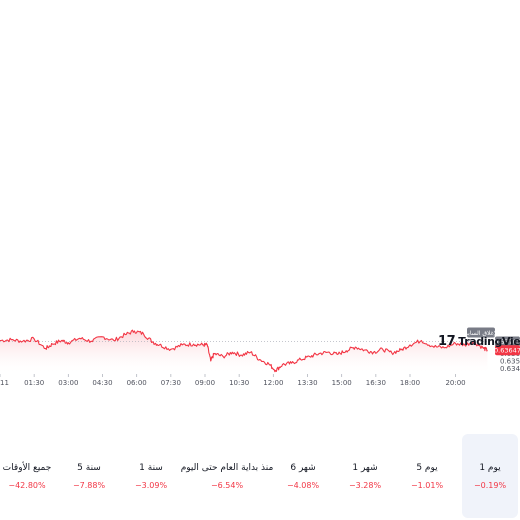 Image resolution: width=520 pixels, height=520 pixels. I want to click on period-ytd: منذ بداية العام حتى اليوم −6.54%, so click(227, 476).